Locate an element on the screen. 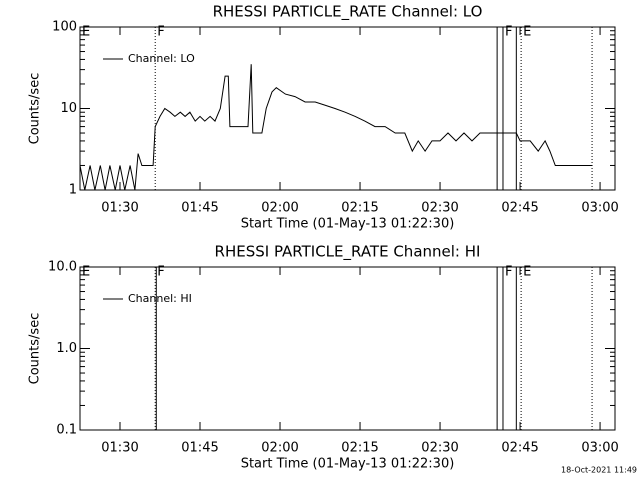 Image resolution: width=640 pixels, height=480 pixels. y-tick-label: 10.0 is located at coordinates (62, 267).